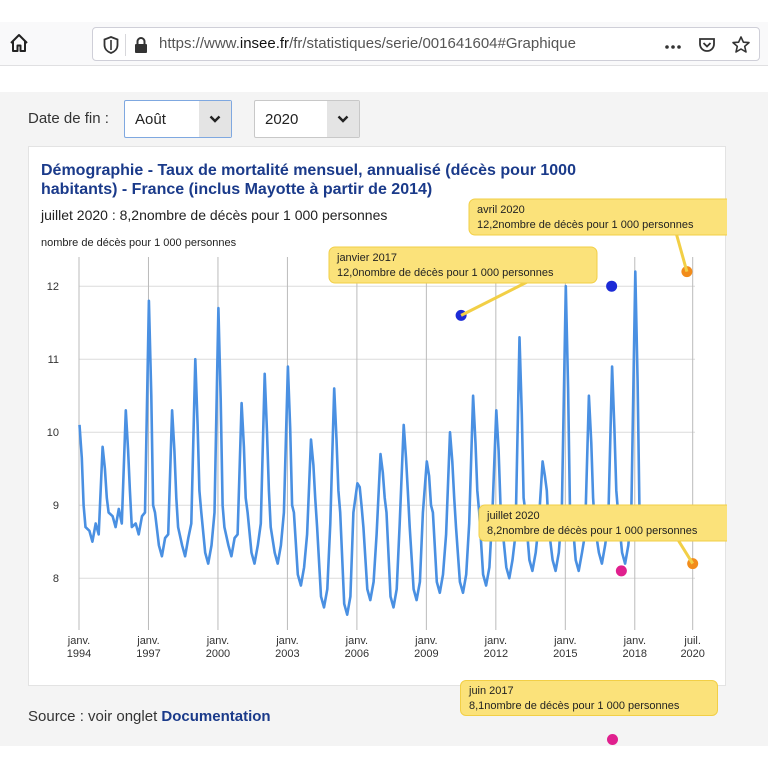 Image resolution: width=768 pixels, height=767 pixels. What do you see at coordinates (673, 45) in the screenshot?
I see `more-icon` at bounding box center [673, 45].